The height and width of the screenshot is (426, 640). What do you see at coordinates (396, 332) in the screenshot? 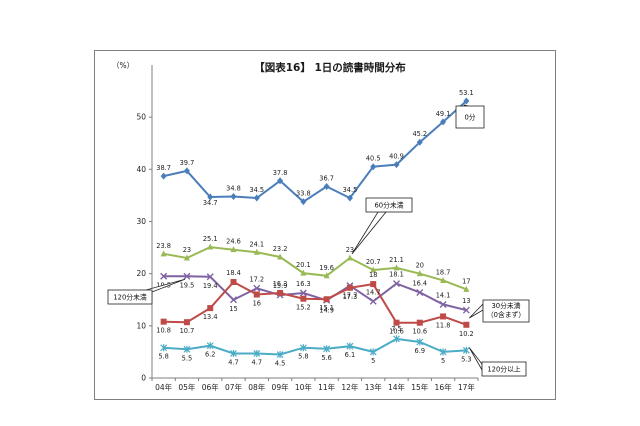
I see `data-label: 10.6` at bounding box center [396, 332].